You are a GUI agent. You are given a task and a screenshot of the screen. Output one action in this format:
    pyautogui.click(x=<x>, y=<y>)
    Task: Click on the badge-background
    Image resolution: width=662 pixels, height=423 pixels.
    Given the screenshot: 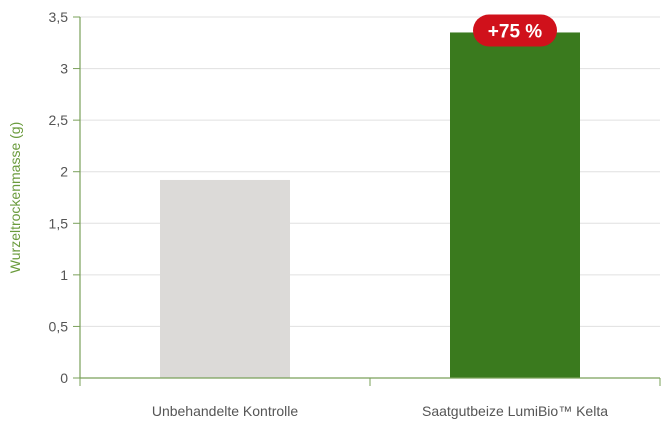 What is the action you would take?
    pyautogui.click(x=515, y=30)
    